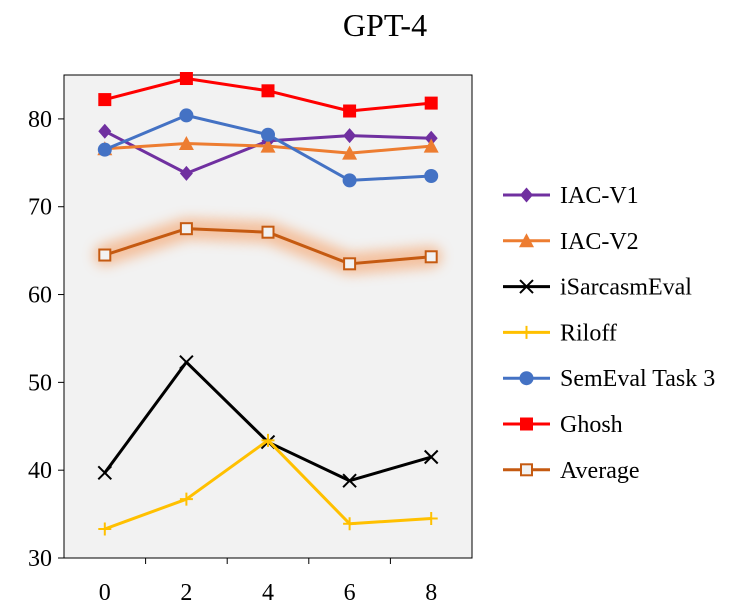 This screenshot has width=750, height=612. I want to click on y-axis: 30 40 50 60 70 80, so click(46, 339).